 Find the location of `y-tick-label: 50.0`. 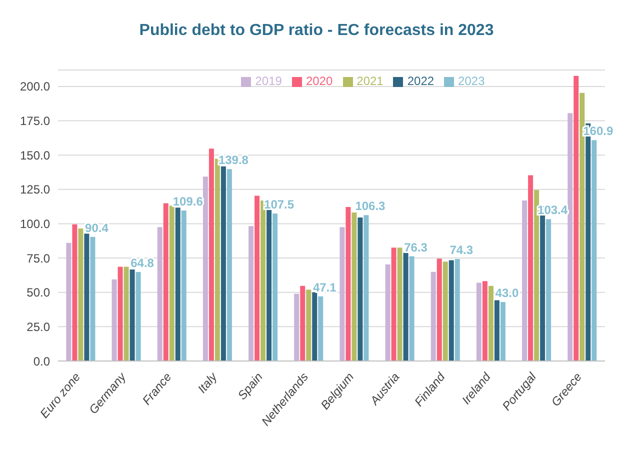

y-tick-label: 50.0 is located at coordinates (38, 293).